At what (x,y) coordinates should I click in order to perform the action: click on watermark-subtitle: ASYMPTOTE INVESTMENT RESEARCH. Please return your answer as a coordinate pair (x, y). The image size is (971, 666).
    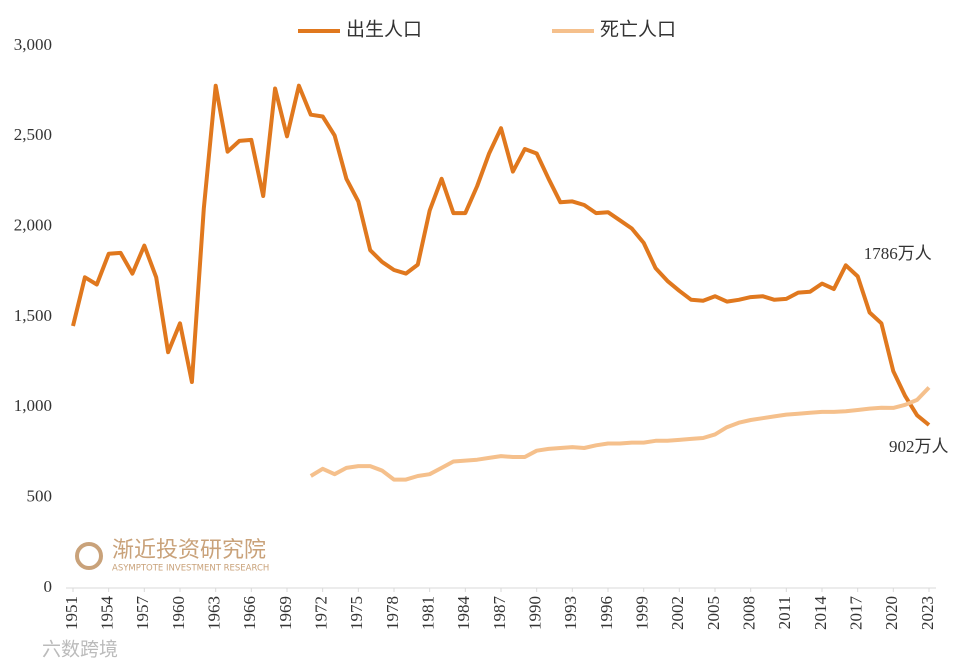
    Looking at the image, I should click on (190, 569).